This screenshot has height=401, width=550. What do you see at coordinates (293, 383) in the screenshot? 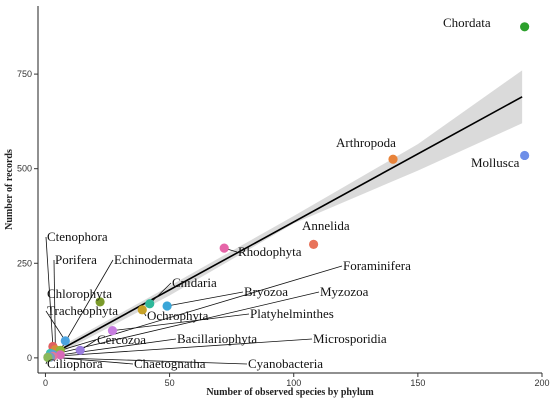
I see `x-tick-label: 100` at bounding box center [293, 383].